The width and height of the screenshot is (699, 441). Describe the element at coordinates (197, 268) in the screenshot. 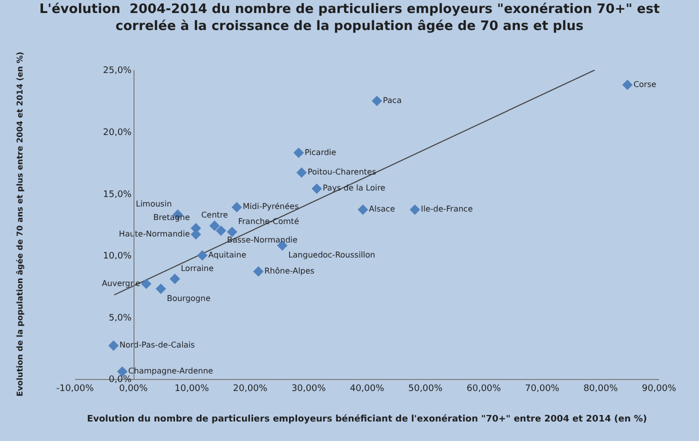

I see `data-label: Lorraine` at that location.